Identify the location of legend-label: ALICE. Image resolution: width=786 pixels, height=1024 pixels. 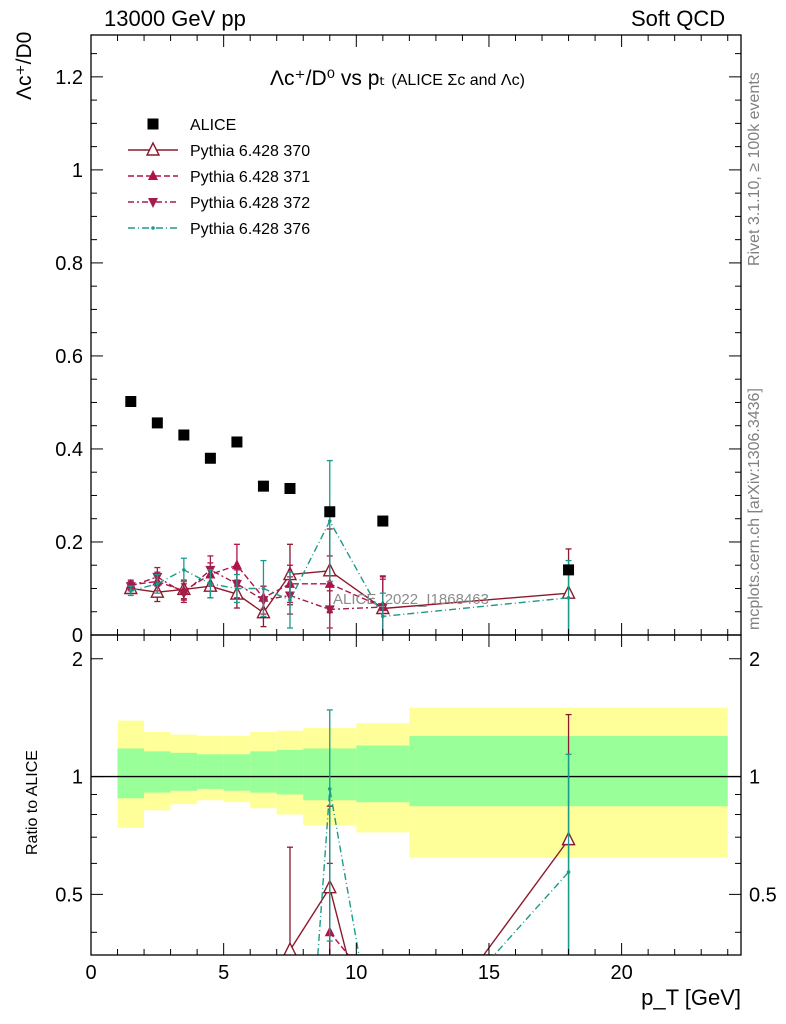
(213, 125).